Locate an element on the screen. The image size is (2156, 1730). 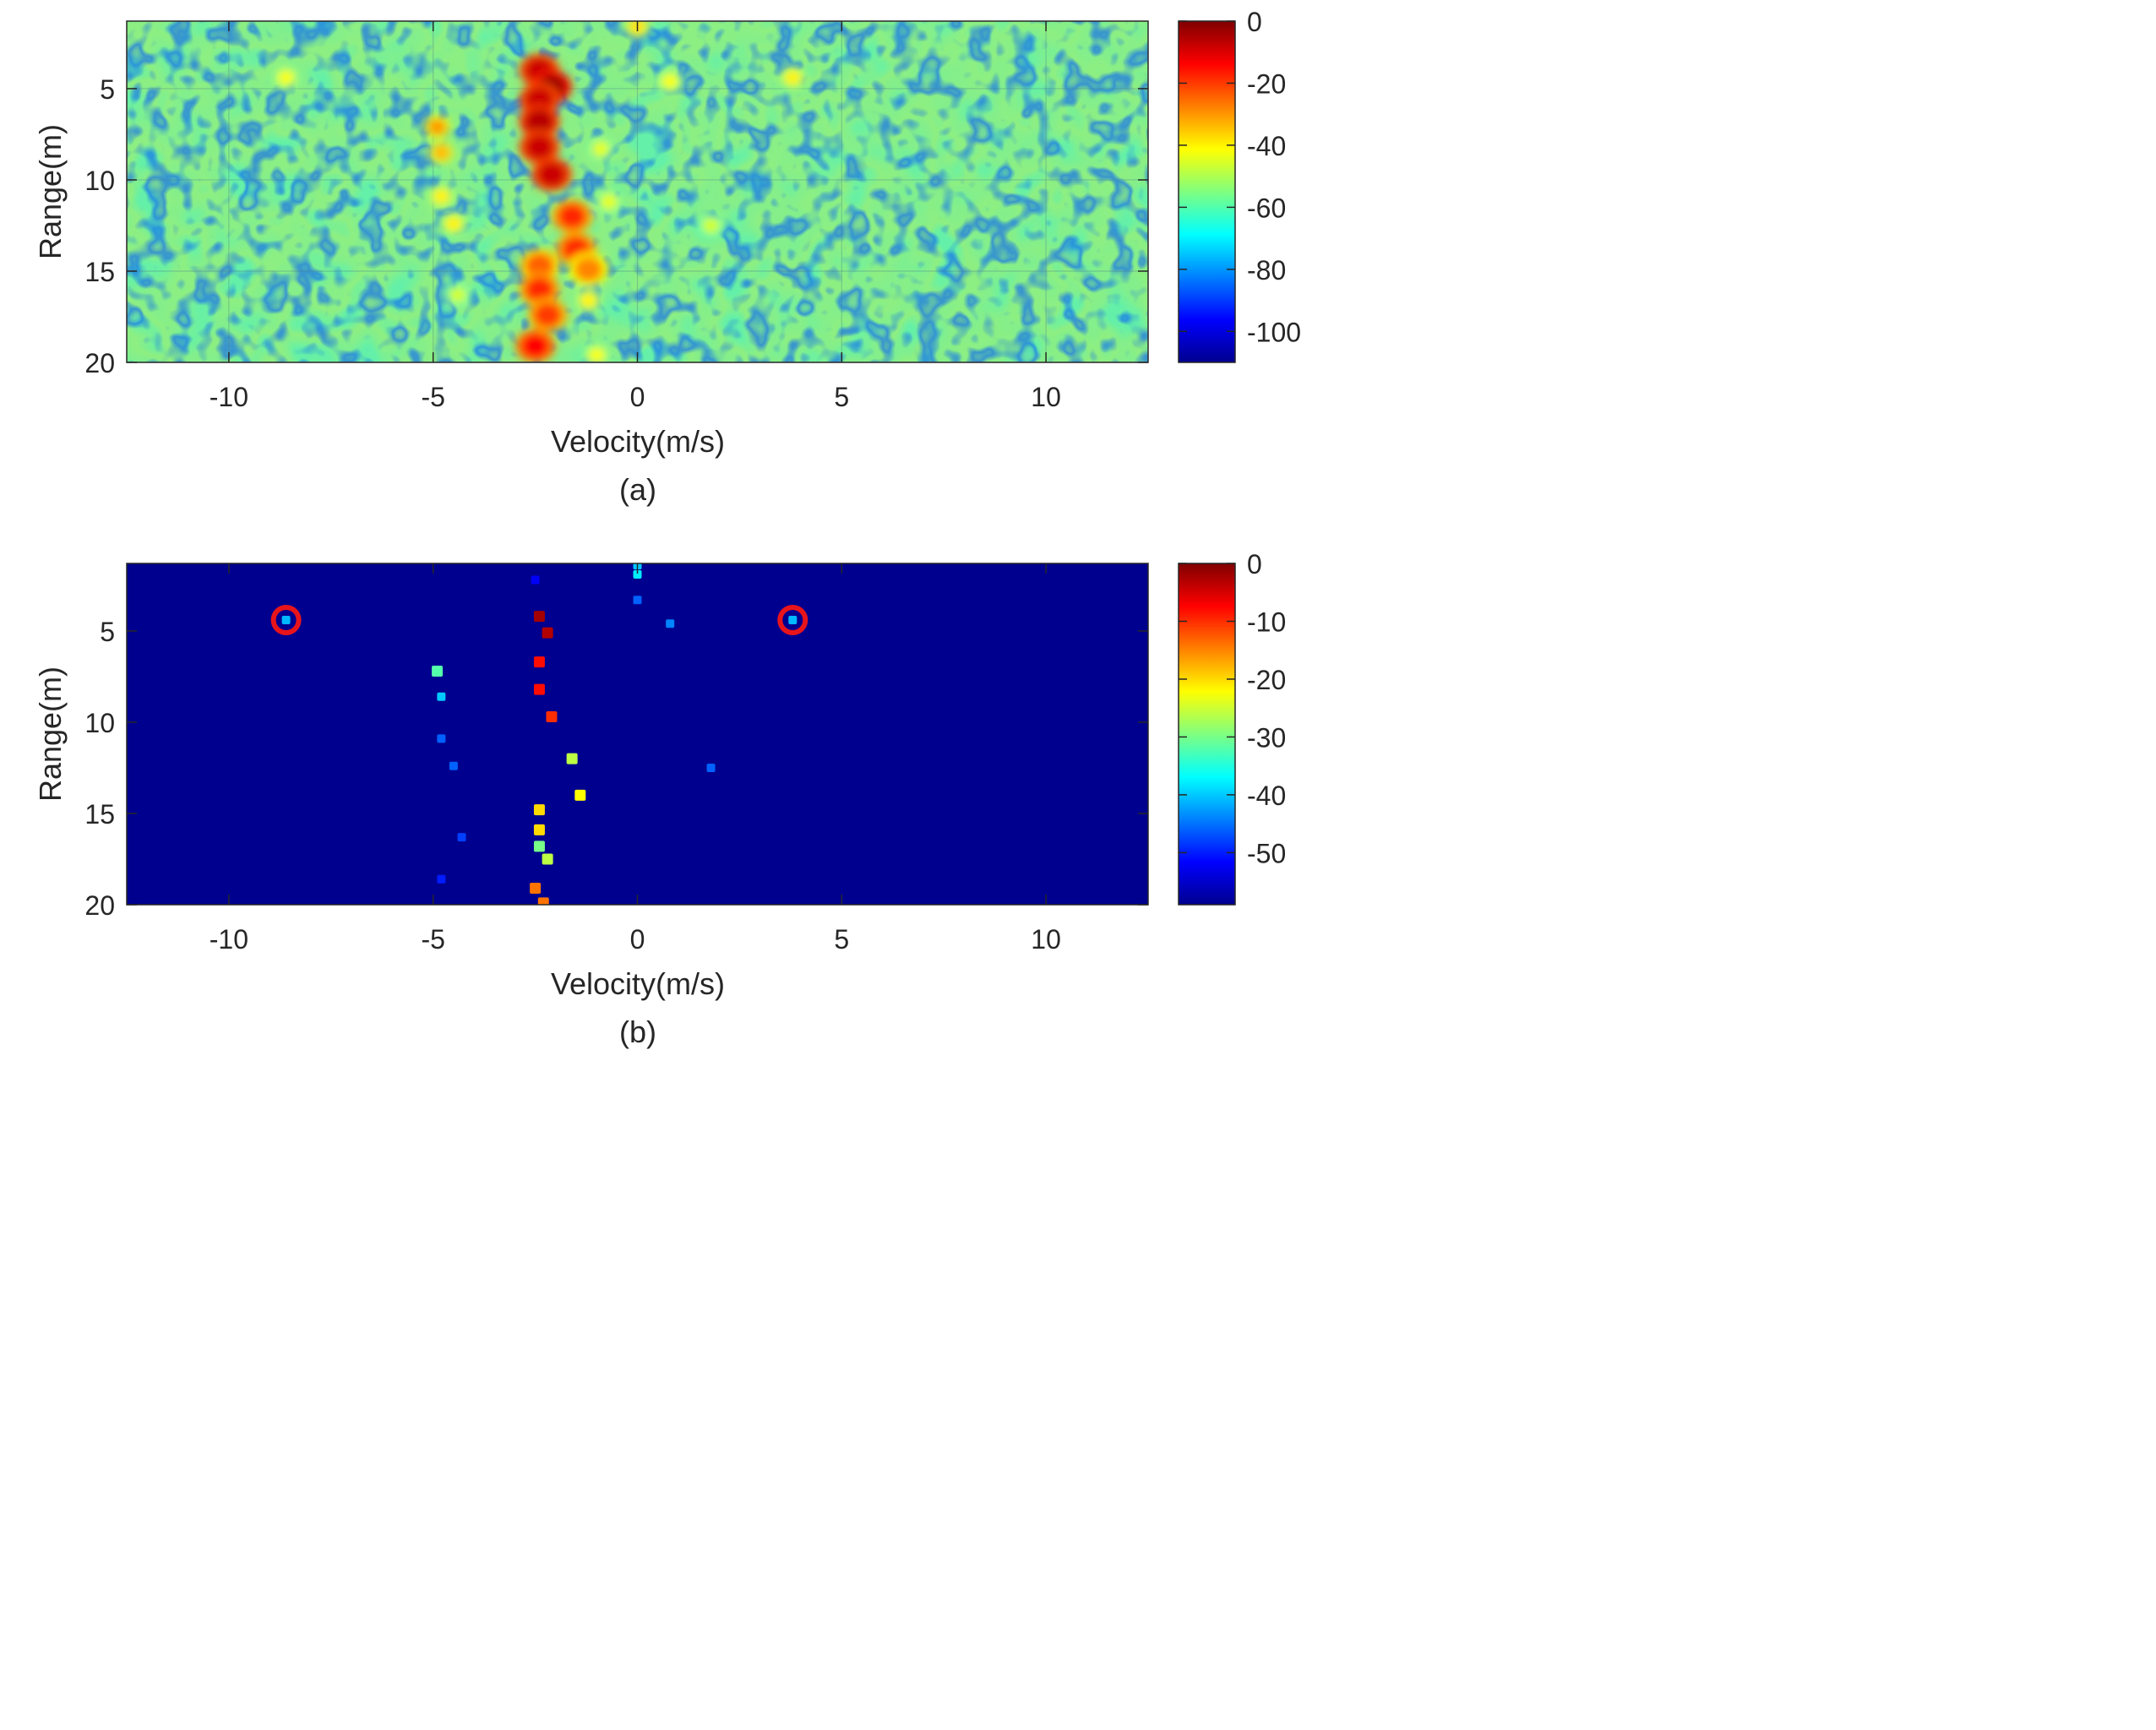
colorbar-b-ticks: 0 -10 -20 -30 -40 -50 is located at coordinates (1232, 708).